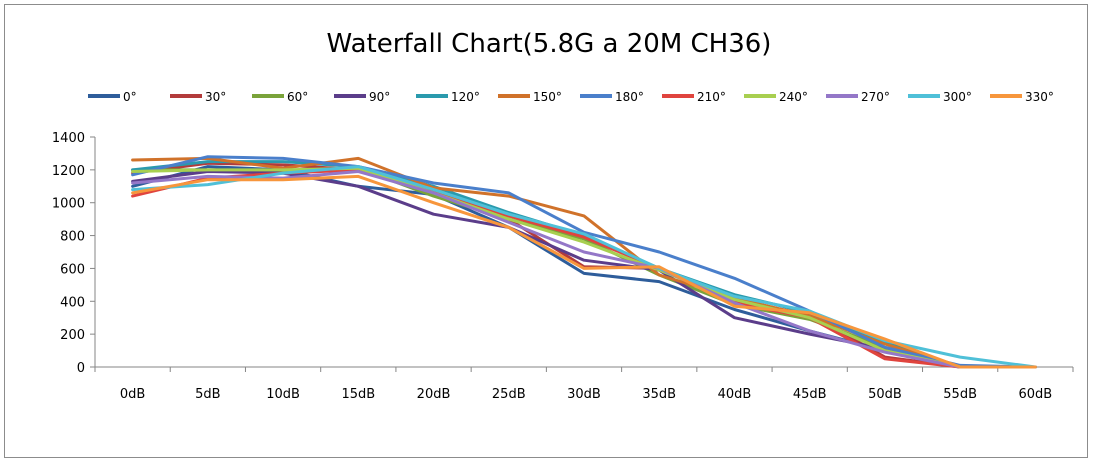 The height and width of the screenshot is (464, 1094). I want to click on x-tick-label: 40dB, so click(735, 394).